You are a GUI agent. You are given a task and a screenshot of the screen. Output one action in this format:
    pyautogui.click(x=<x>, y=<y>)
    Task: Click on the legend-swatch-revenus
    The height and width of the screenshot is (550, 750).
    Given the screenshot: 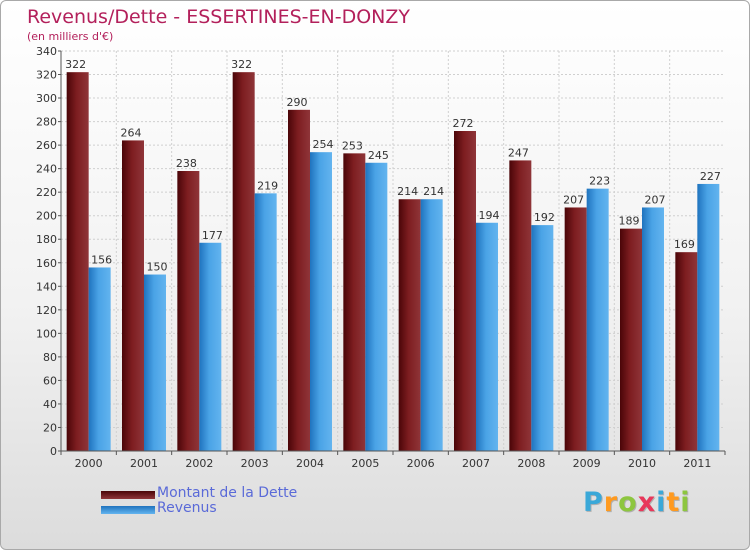 What is the action you would take?
    pyautogui.click(x=128, y=510)
    